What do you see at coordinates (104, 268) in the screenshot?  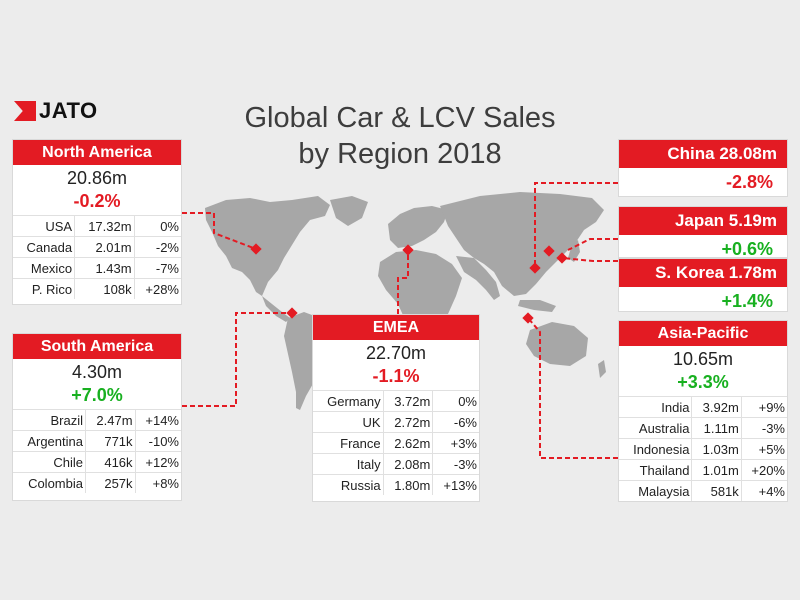 I see `market-sales: 1.43m` at bounding box center [104, 268].